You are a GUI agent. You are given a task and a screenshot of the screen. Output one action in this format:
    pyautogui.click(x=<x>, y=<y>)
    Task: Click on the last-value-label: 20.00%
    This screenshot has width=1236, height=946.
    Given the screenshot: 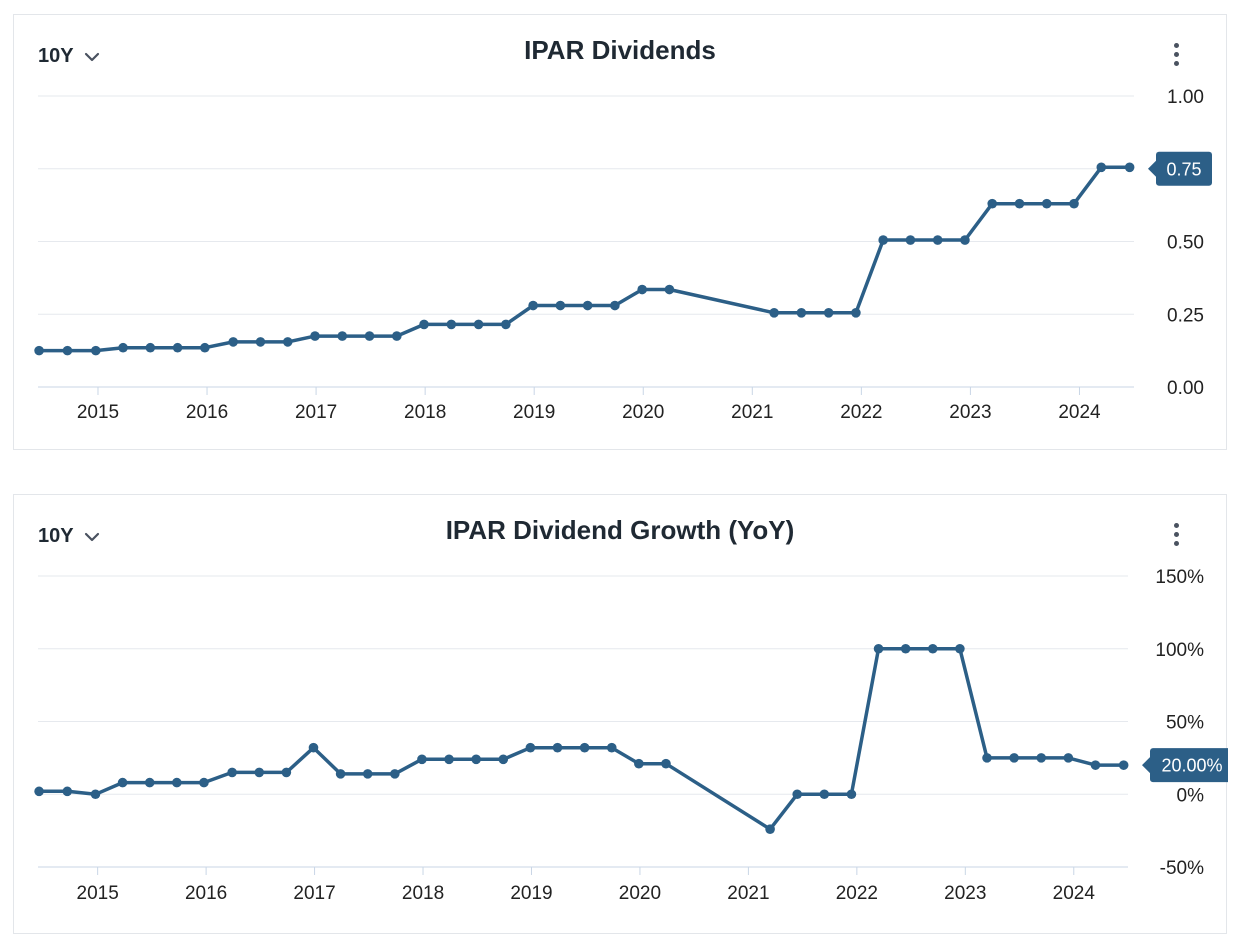 What is the action you would take?
    pyautogui.click(x=1191, y=766)
    